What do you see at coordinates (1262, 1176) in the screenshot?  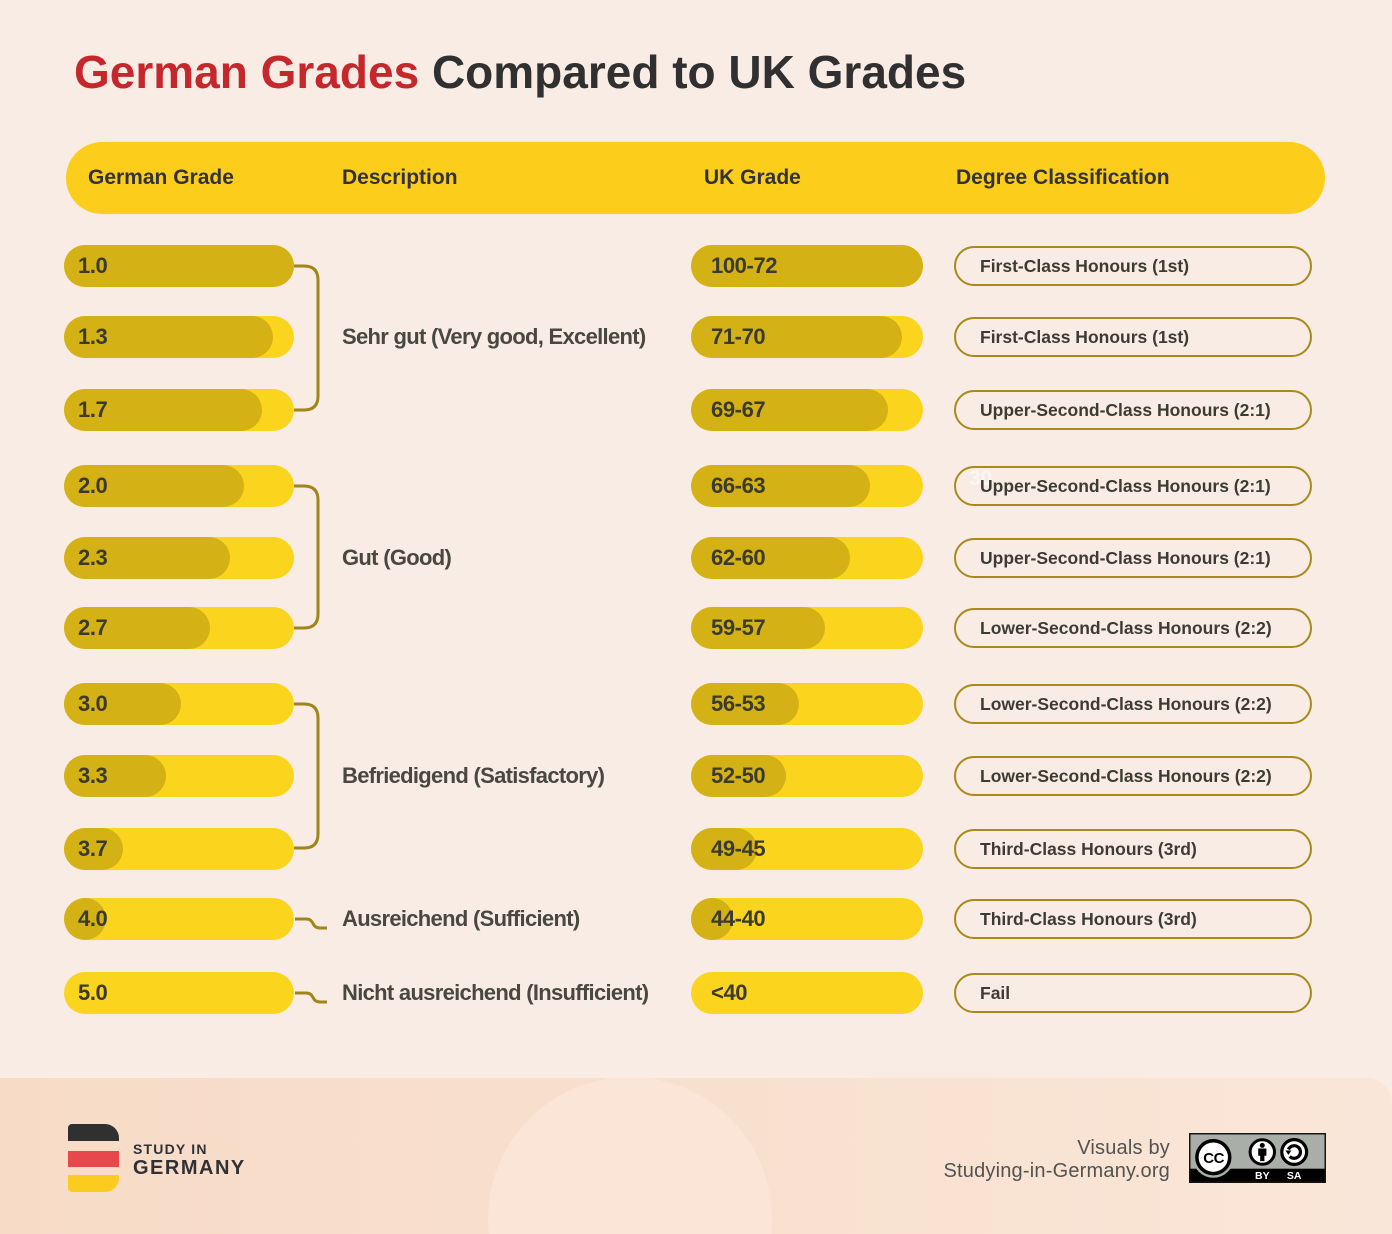 I see `svg-text: BY` at bounding box center [1262, 1176].